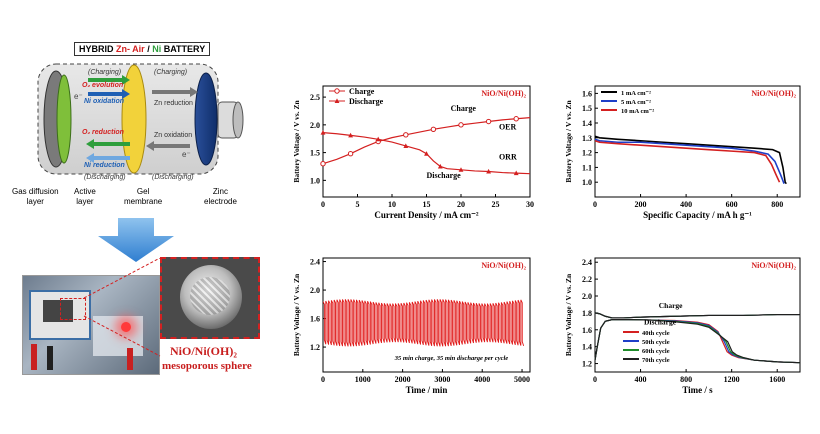 The height and width of the screenshot is (434, 820). I want to click on series-cycle-3-charge, so click(697, 315).